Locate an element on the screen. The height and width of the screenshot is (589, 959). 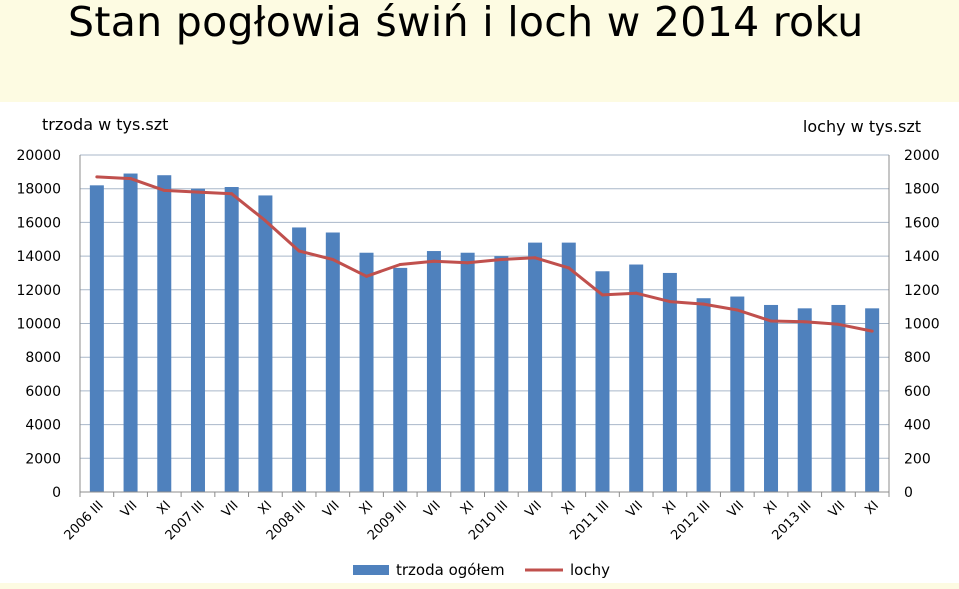
y-left-tick-label: 2000 is located at coordinates (43, 459).